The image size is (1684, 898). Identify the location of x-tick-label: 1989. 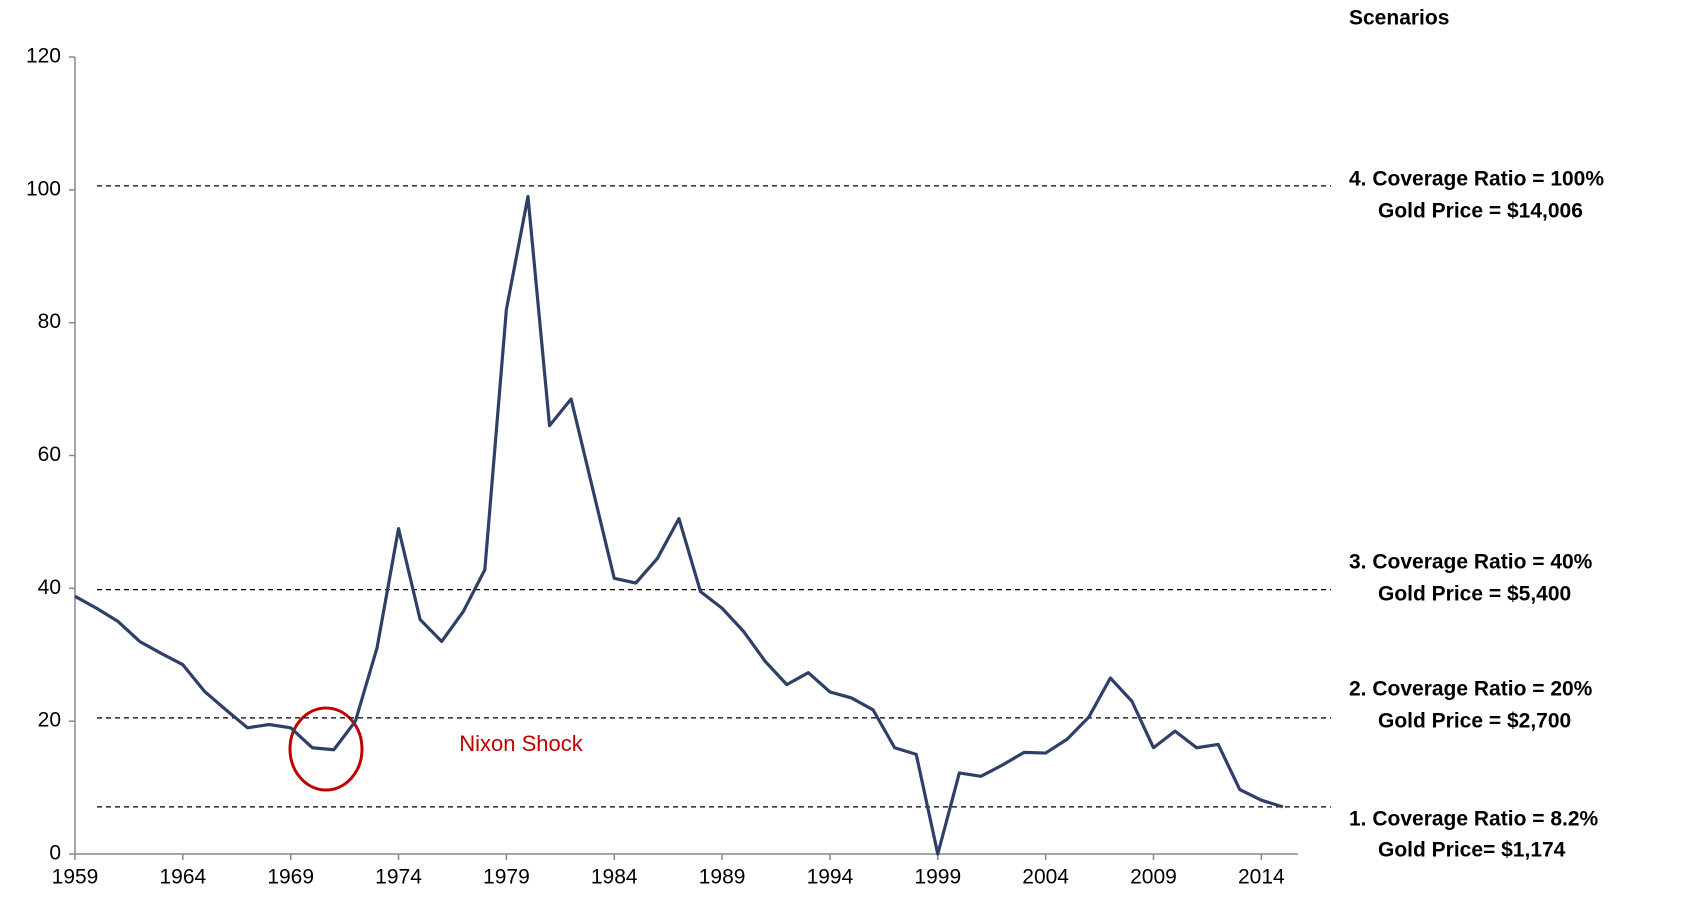
(722, 877).